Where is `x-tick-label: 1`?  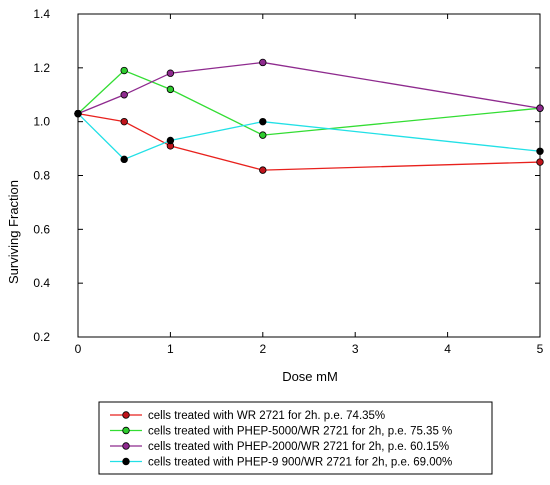
x-tick-label: 1 is located at coordinates (170, 349).